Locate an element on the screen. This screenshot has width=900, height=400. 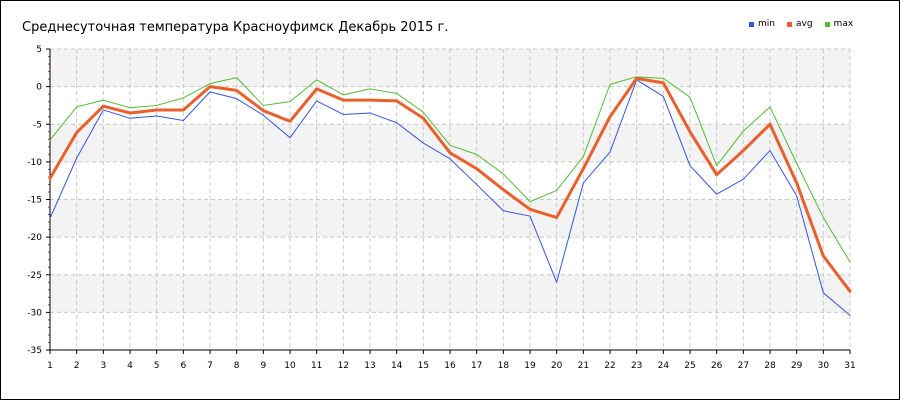
legend: min avg max is located at coordinates (807, 24).